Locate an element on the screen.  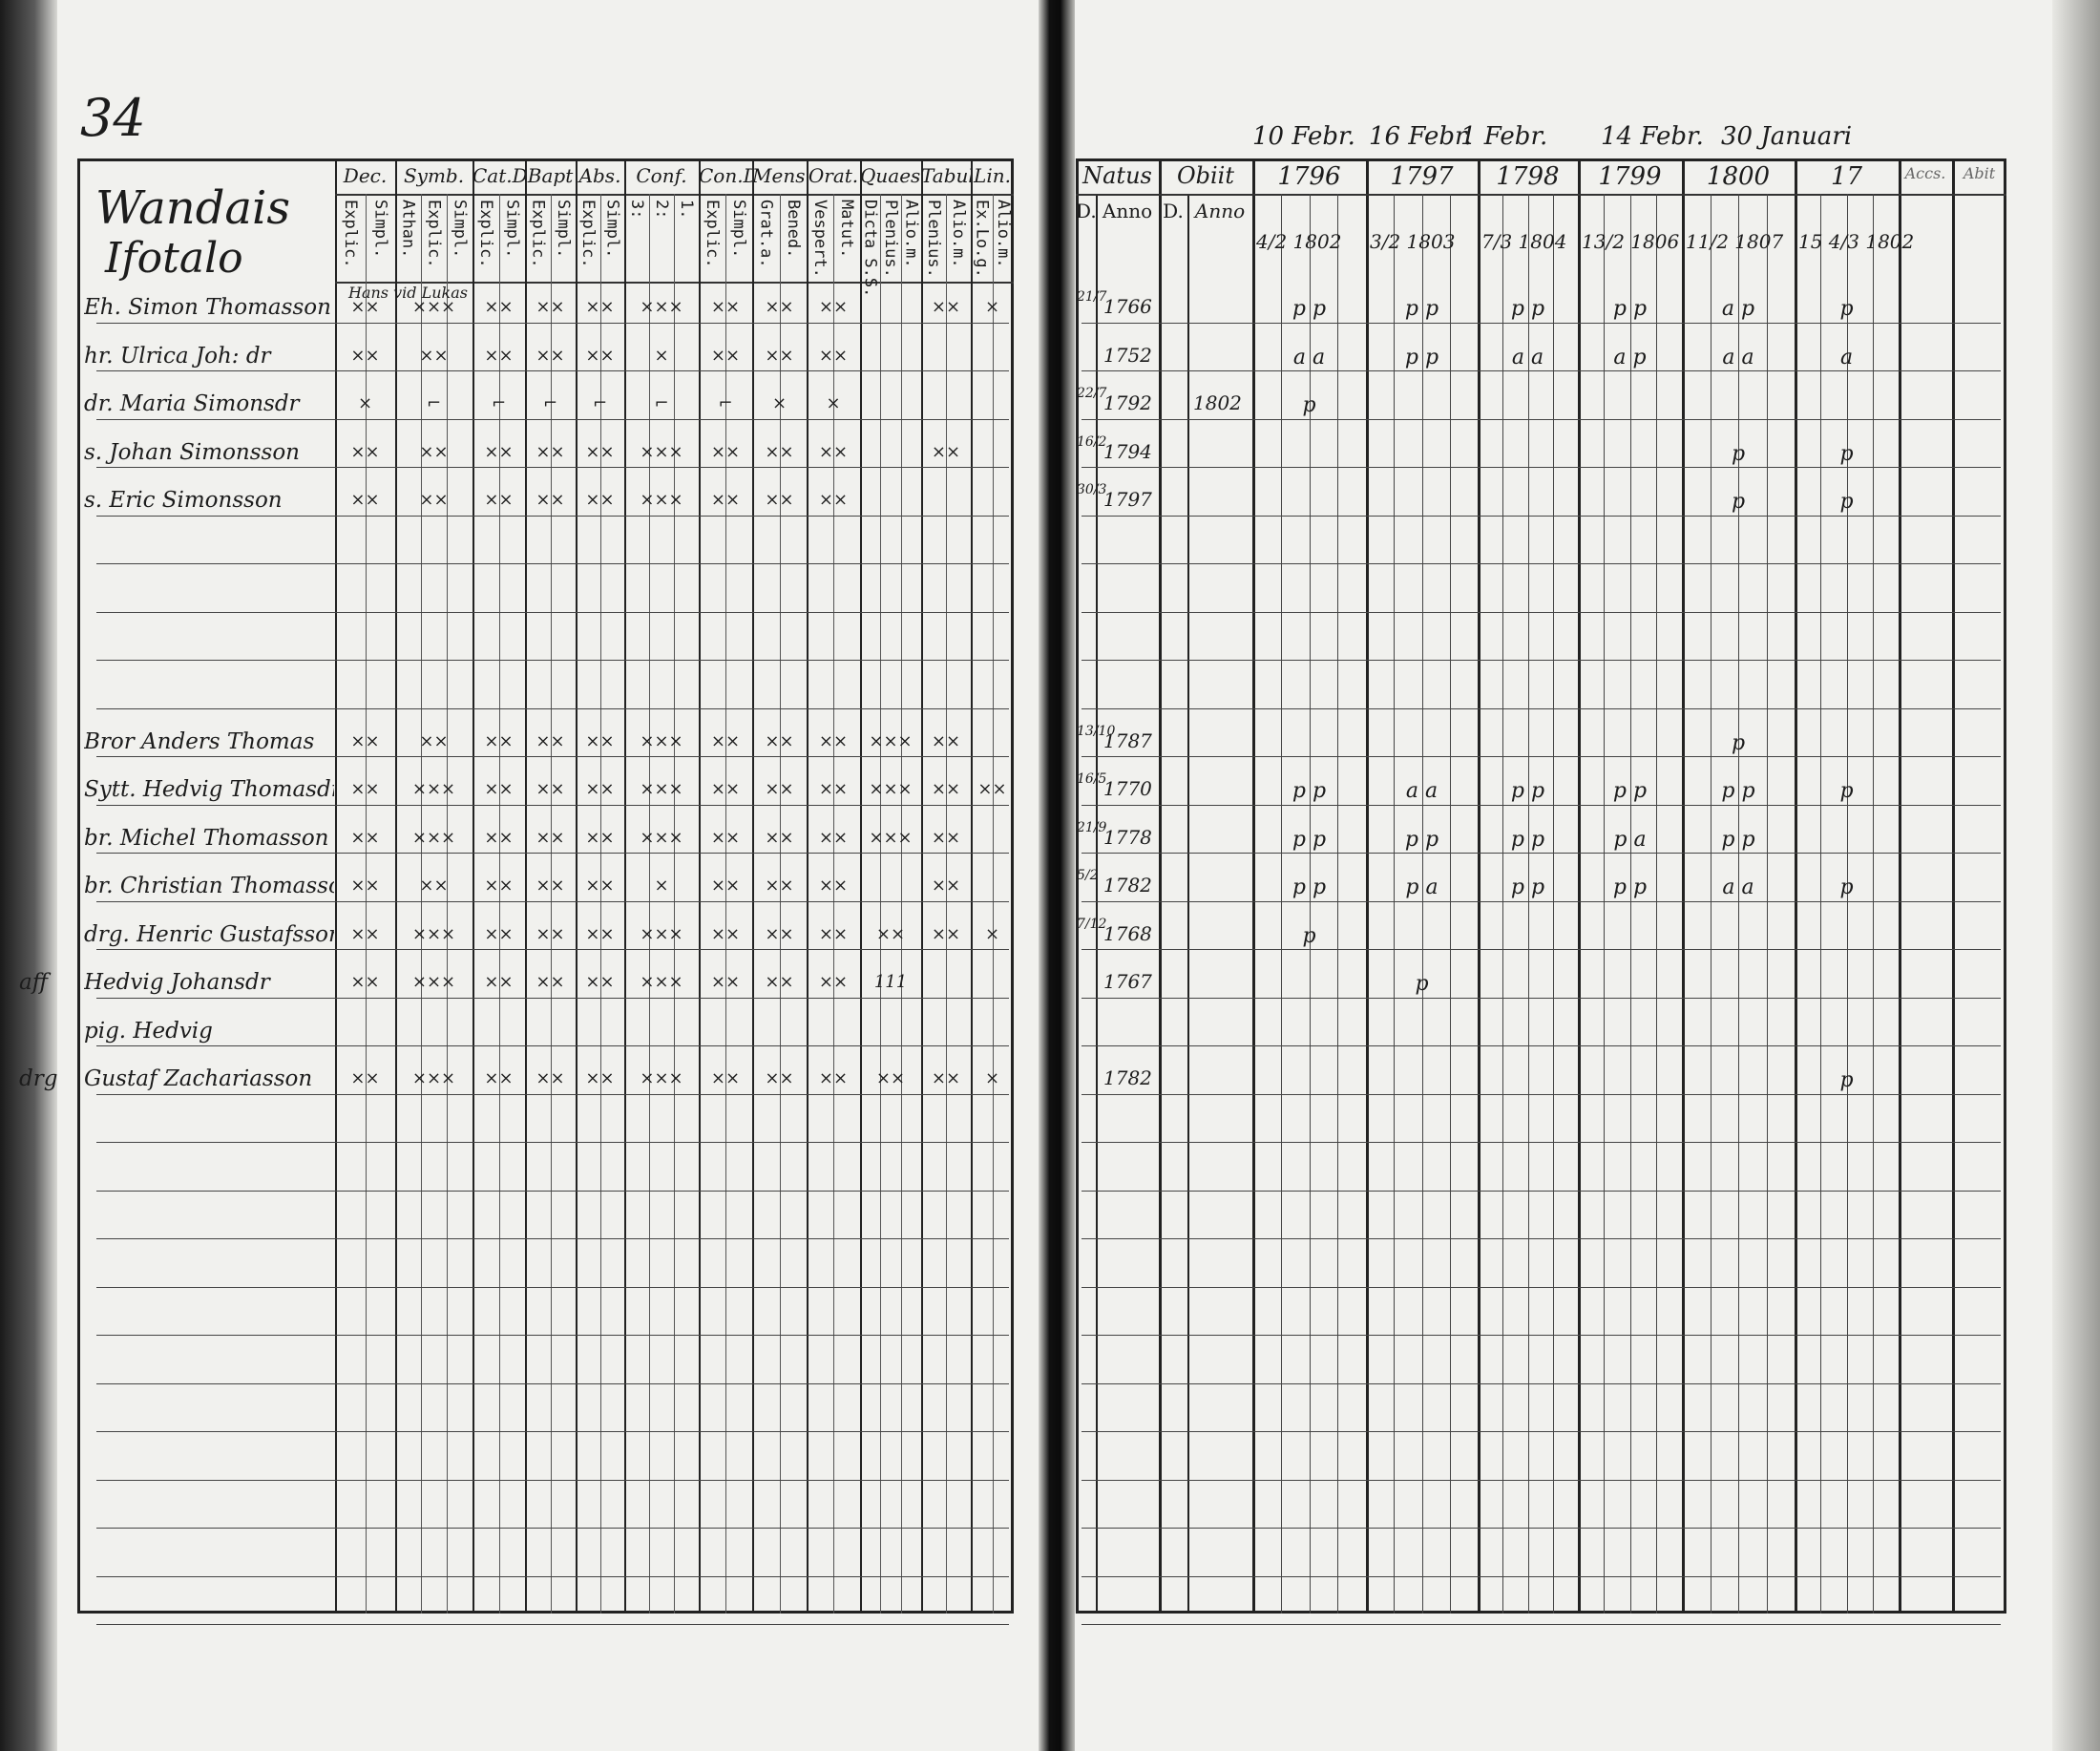
birth-day: 16/2 is located at coordinates (1092, 441).